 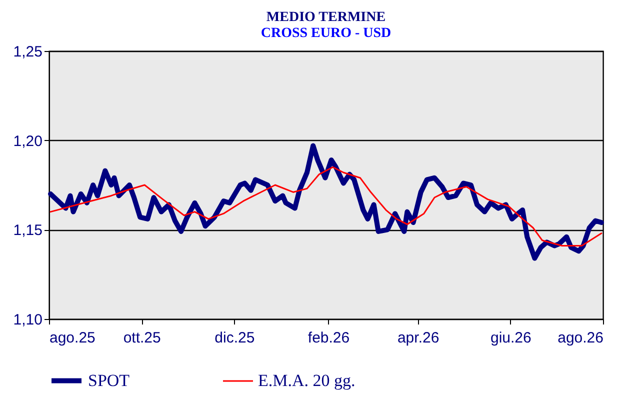 What do you see at coordinates (27, 320) in the screenshot?
I see `y-tick-label: 1,10` at bounding box center [27, 320].